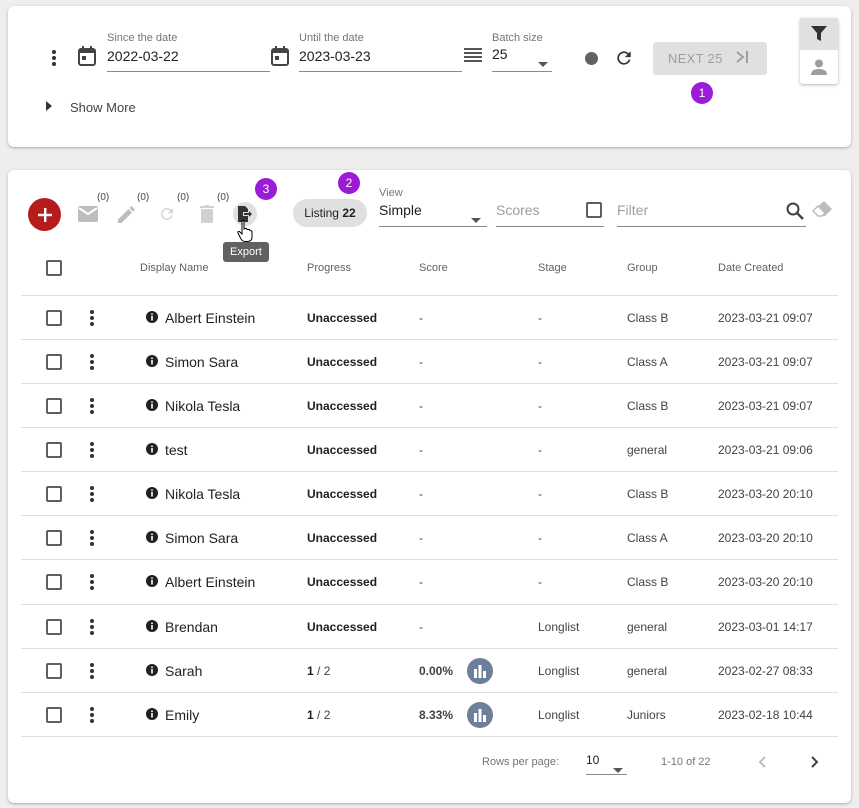 Image resolution: width=859 pixels, height=808 pixels. Describe the element at coordinates (329, 268) in the screenshot. I see `header-progress: Progress` at that location.